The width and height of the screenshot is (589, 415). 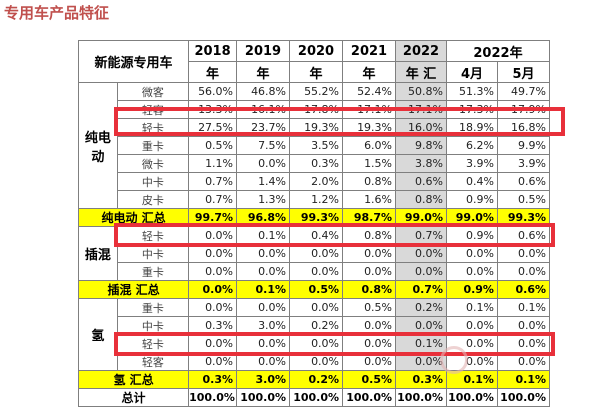 What do you see at coordinates (133, 61) in the screenshot?
I see `corner-header: 新能源专用车` at bounding box center [133, 61].